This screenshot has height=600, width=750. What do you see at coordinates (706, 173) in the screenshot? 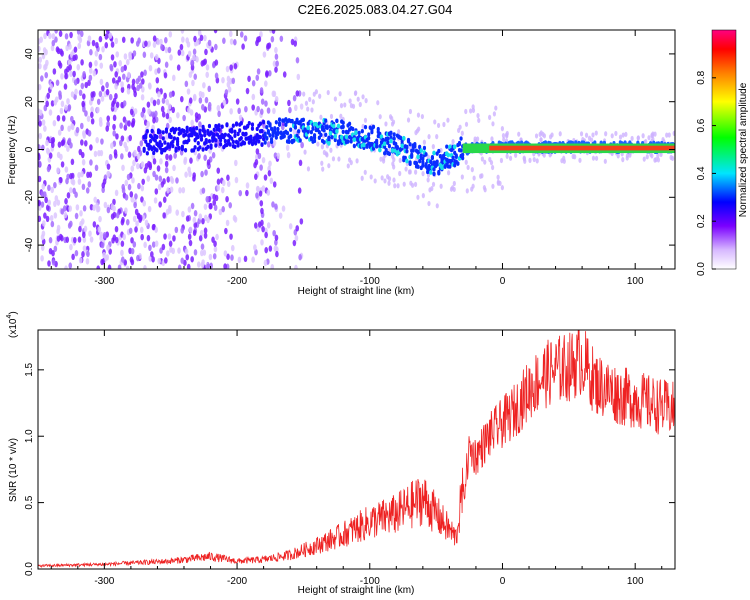
I see `colorbar-ticks: 0.0 0.2 0.4 0.6 0.8` at bounding box center [706, 173].